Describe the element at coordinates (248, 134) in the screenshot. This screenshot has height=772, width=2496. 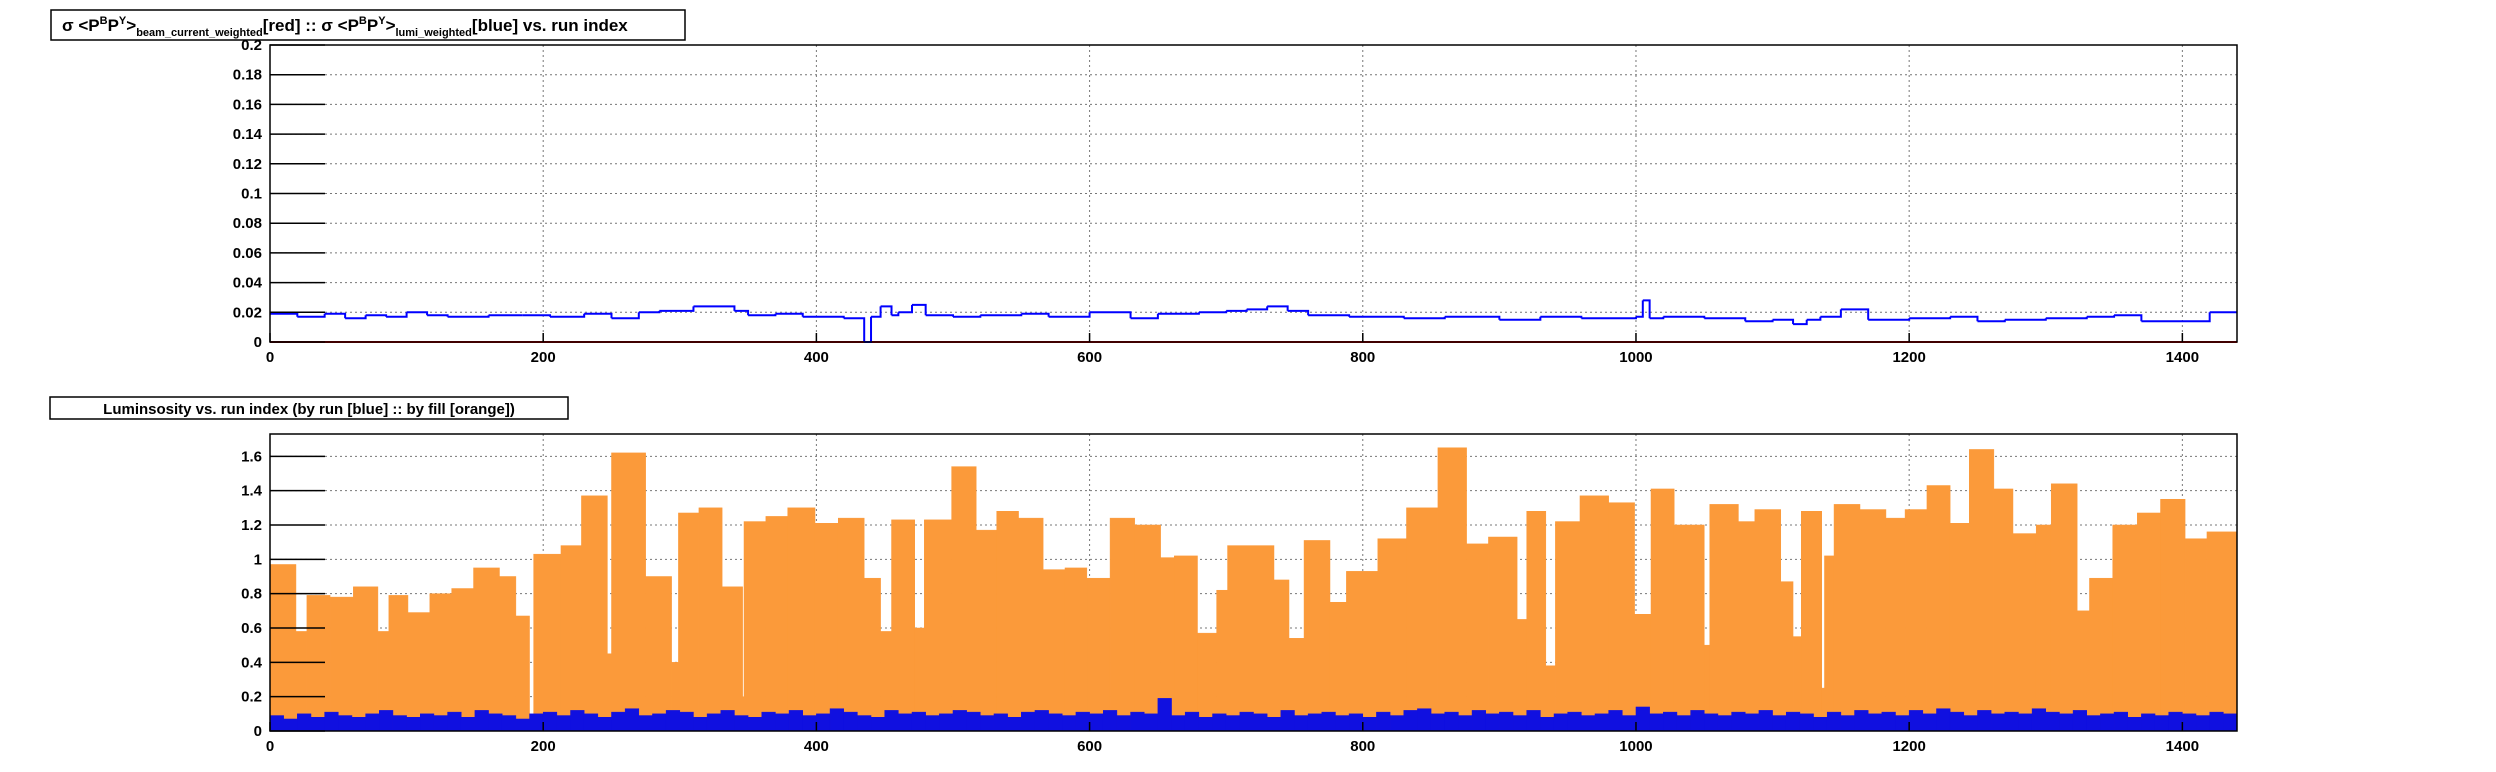
I see `y-tick-label: 0.14` at that location.